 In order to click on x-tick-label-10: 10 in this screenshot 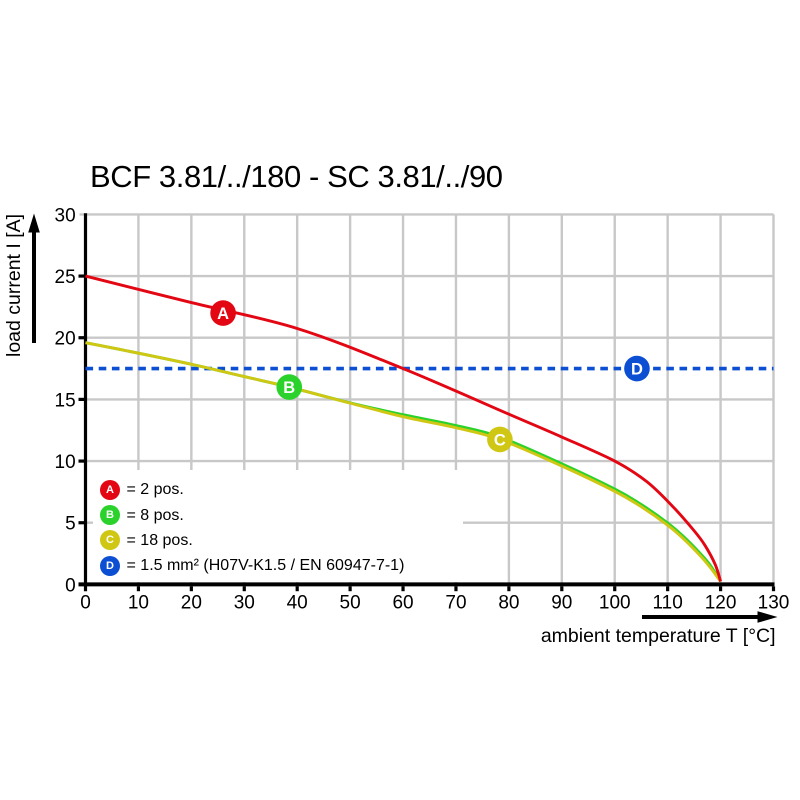, I will do `click(138, 603)`.